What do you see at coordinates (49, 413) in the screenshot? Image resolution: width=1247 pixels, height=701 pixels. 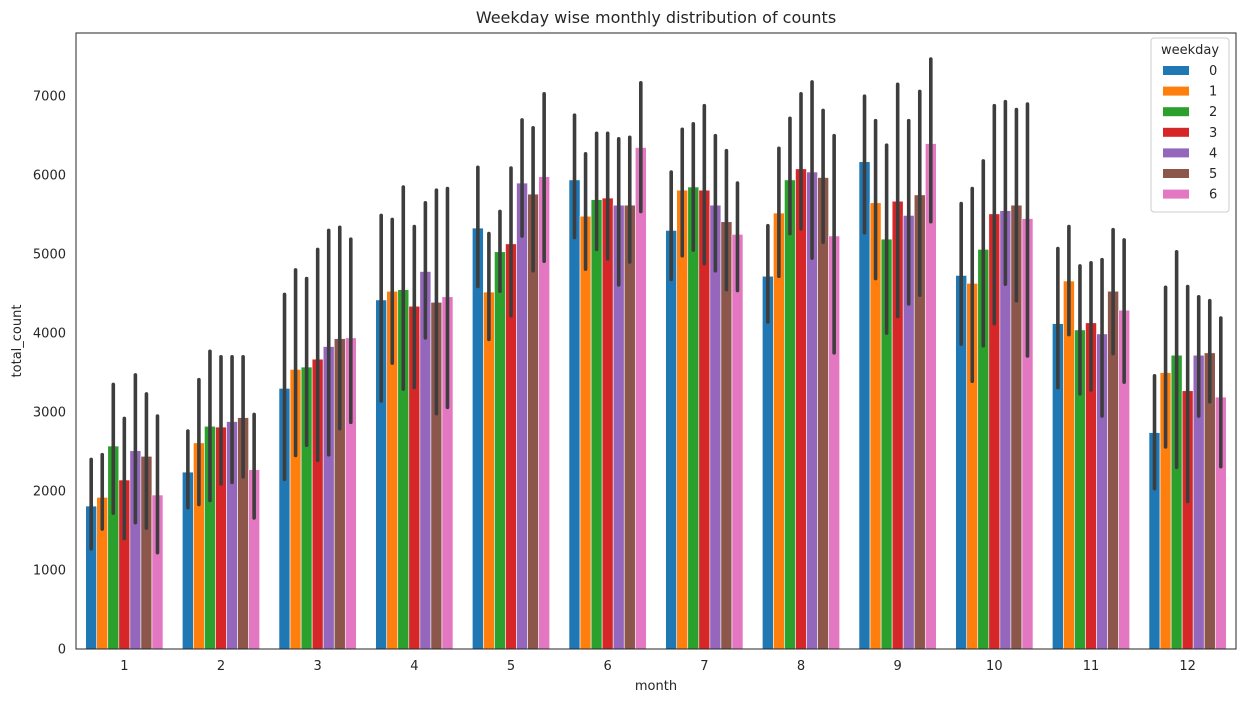 I see `y-tick-label: 3000` at bounding box center [49, 413].